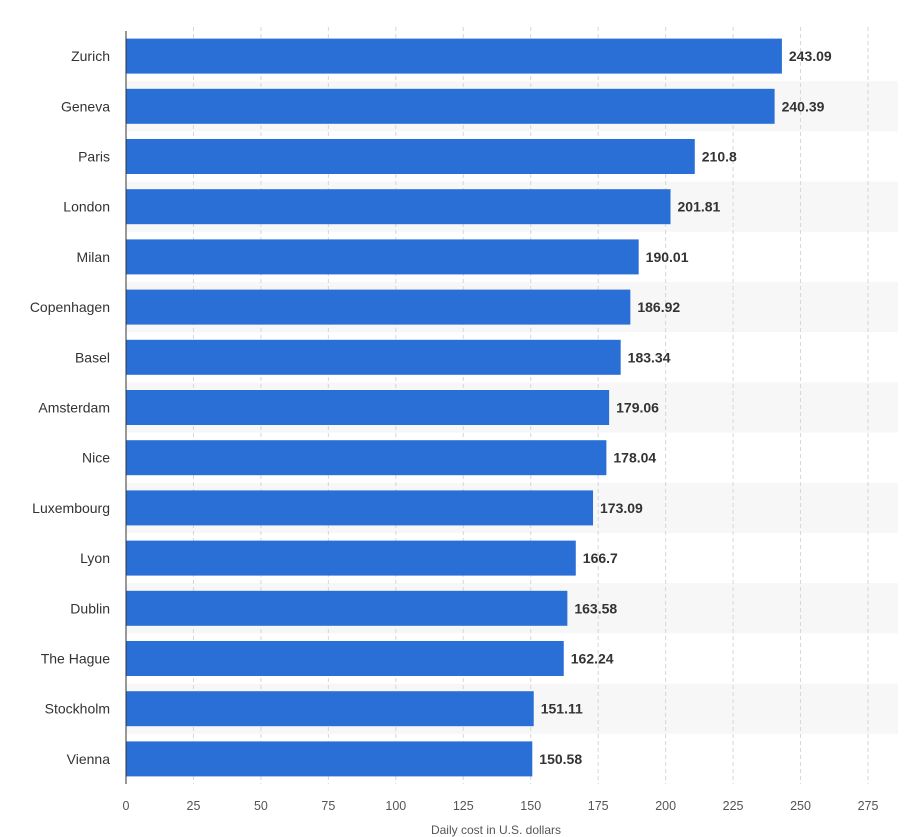 The height and width of the screenshot is (837, 908). Describe the element at coordinates (86, 207) in the screenshot. I see `category-label: London` at that location.